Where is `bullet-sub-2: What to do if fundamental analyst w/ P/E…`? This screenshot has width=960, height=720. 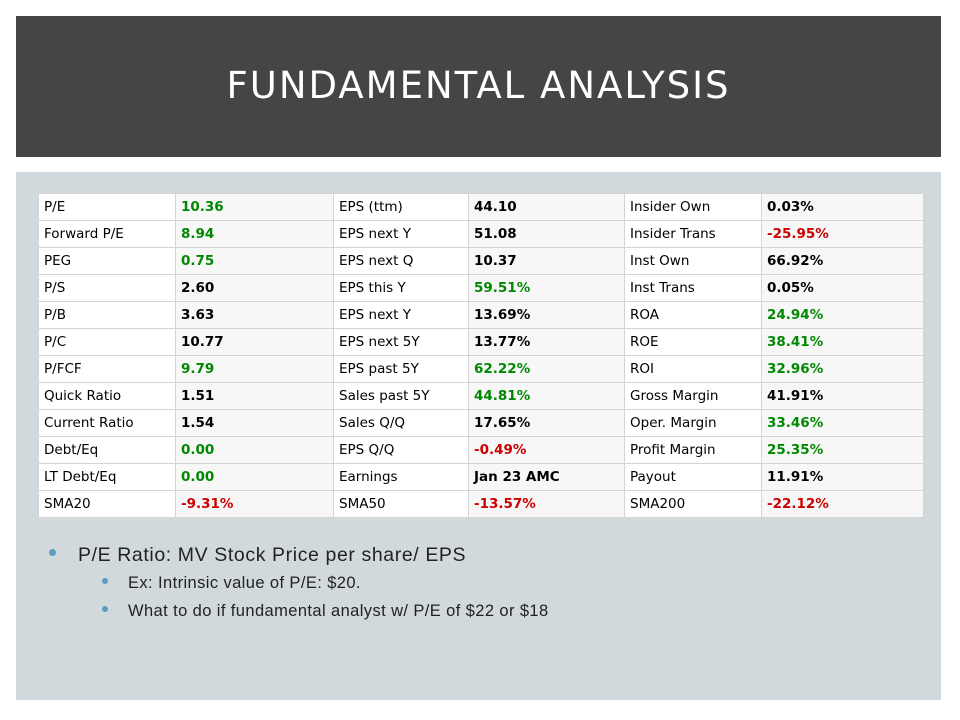
bullet-sub-2: What to do if fundamental analyst w/ P/E… is located at coordinates (338, 611).